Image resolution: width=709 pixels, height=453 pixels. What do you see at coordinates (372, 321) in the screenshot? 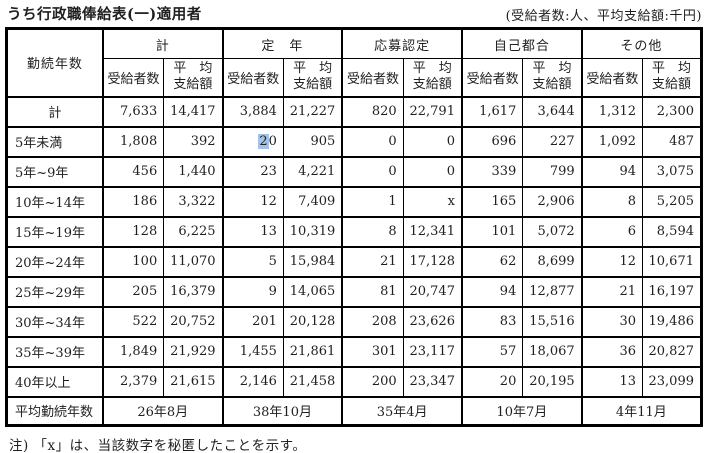
I see `data-cell: 208` at bounding box center [372, 321].